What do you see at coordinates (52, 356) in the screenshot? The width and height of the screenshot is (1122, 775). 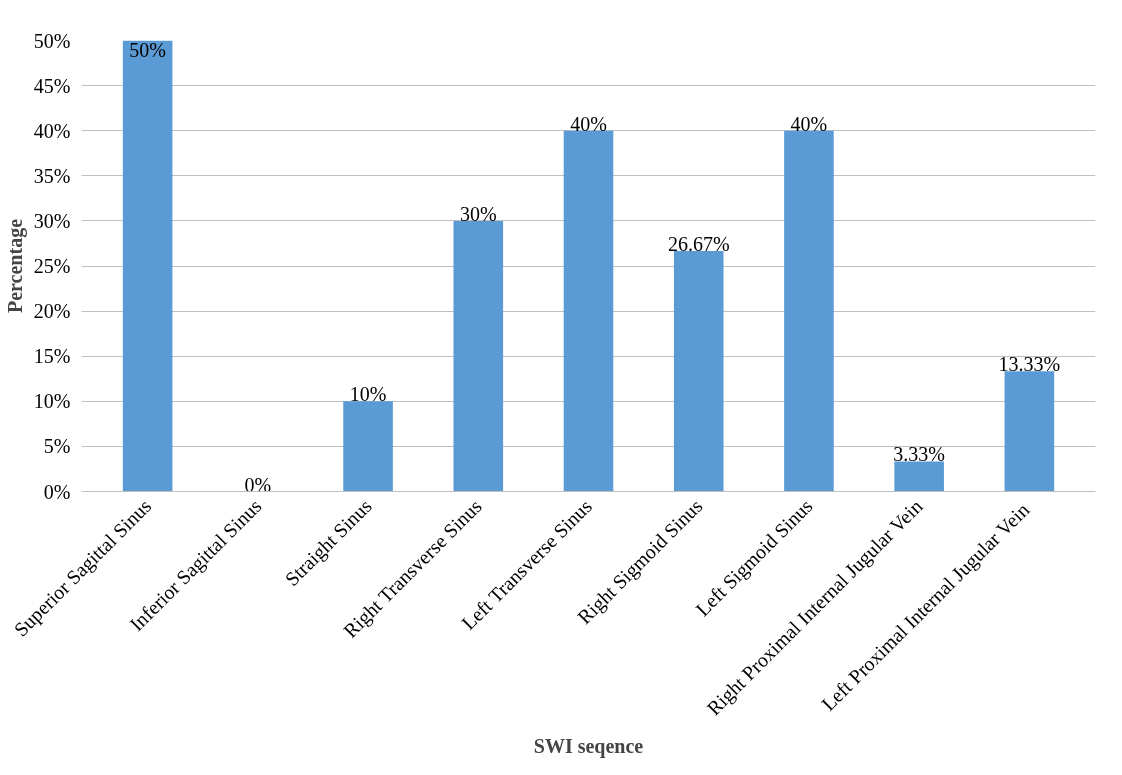 I see `y-tick-label: 15%` at bounding box center [52, 356].